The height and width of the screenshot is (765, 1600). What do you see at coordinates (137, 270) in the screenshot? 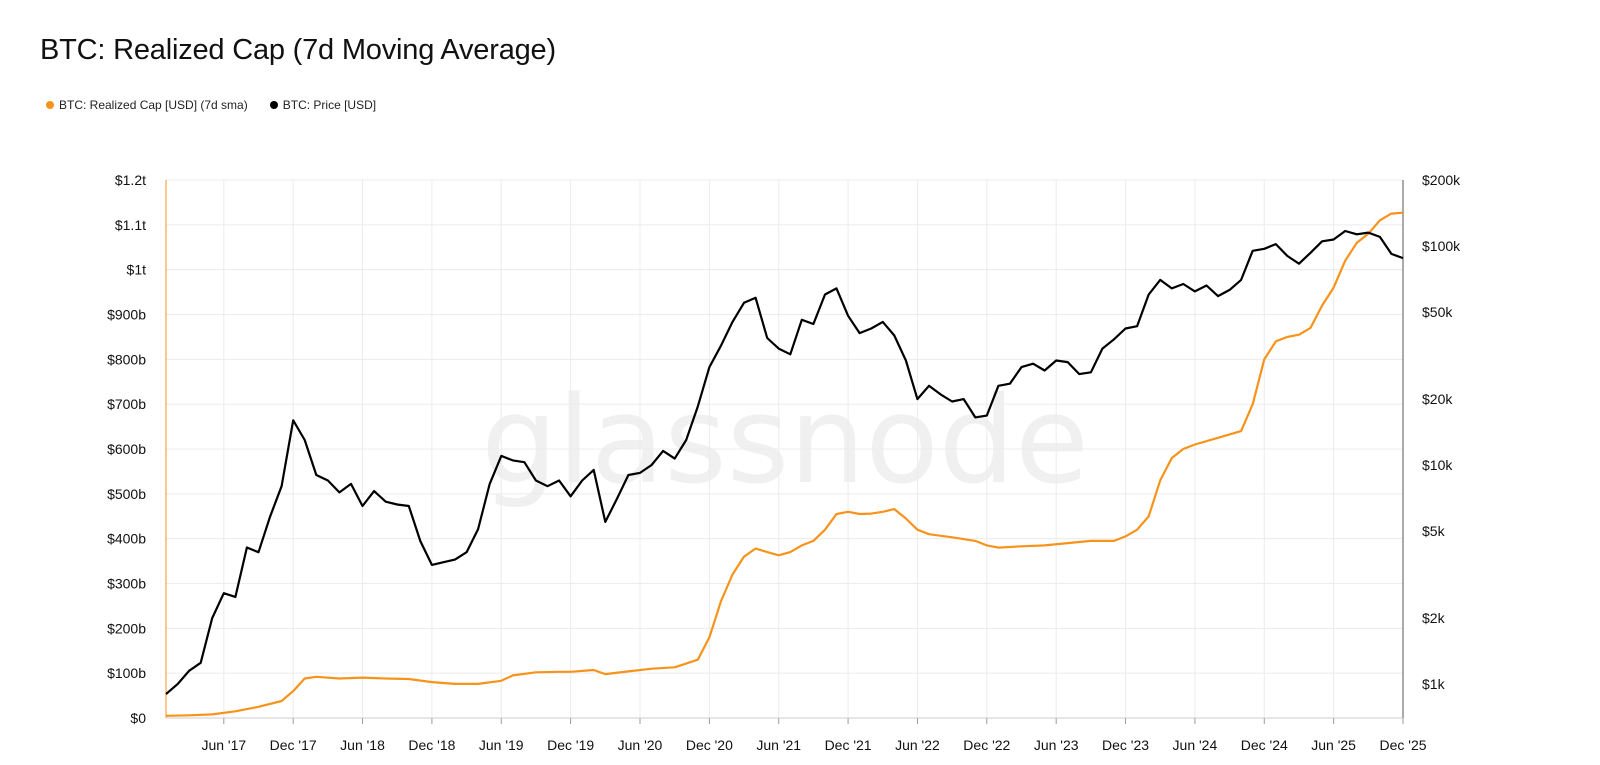
I see `y-left-tick-label: $1t` at bounding box center [137, 270].